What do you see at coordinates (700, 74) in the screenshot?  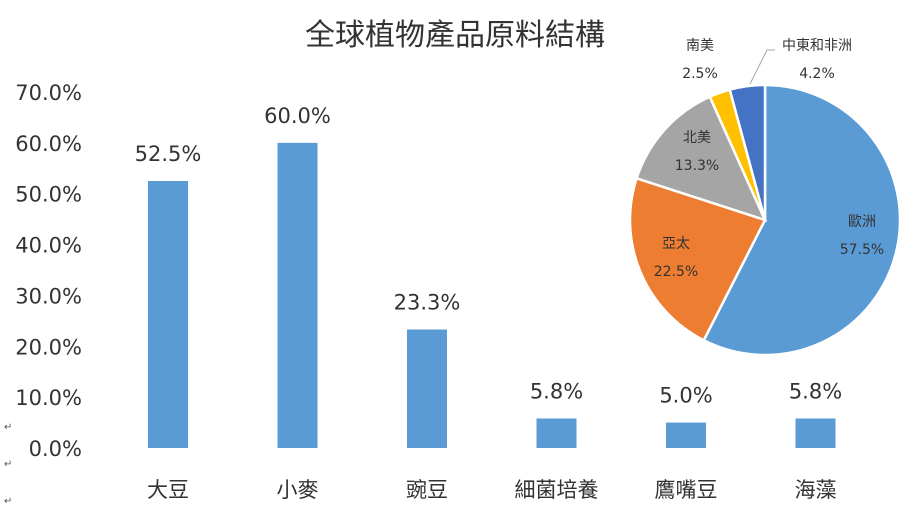 I see `pie-data-label: 2.5%` at bounding box center [700, 74].